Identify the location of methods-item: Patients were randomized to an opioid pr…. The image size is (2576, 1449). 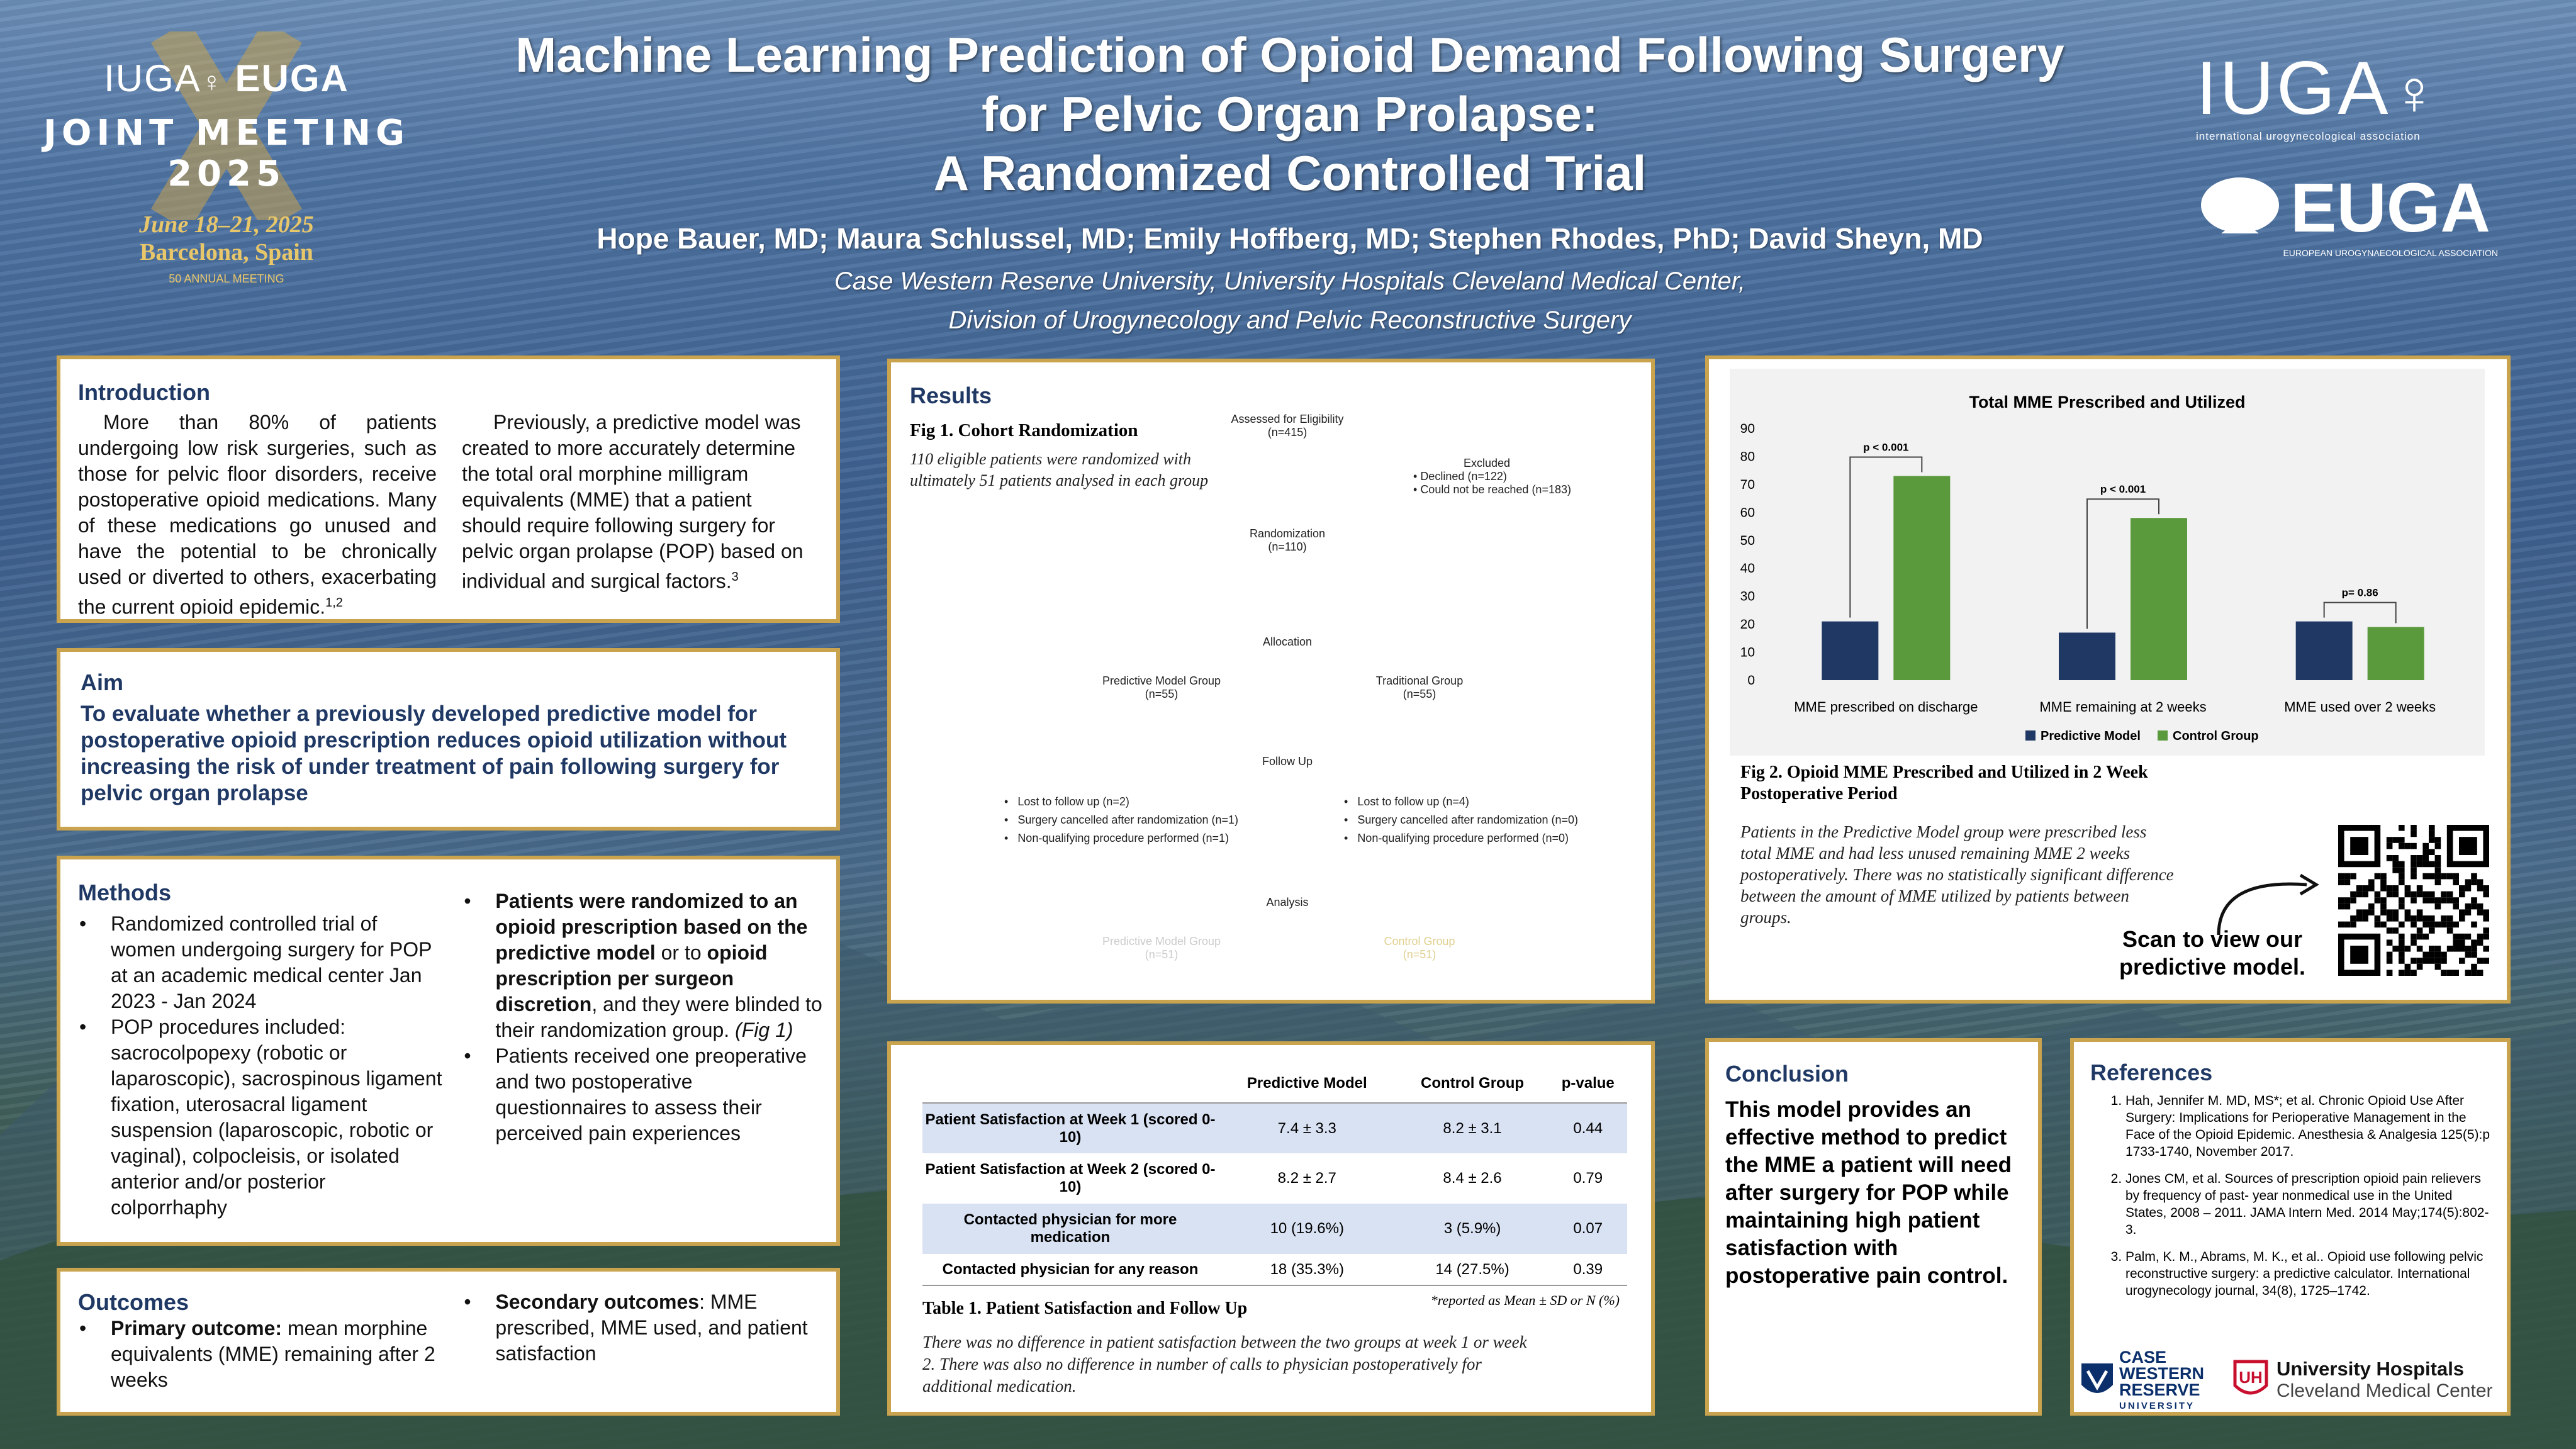
(640, 965).